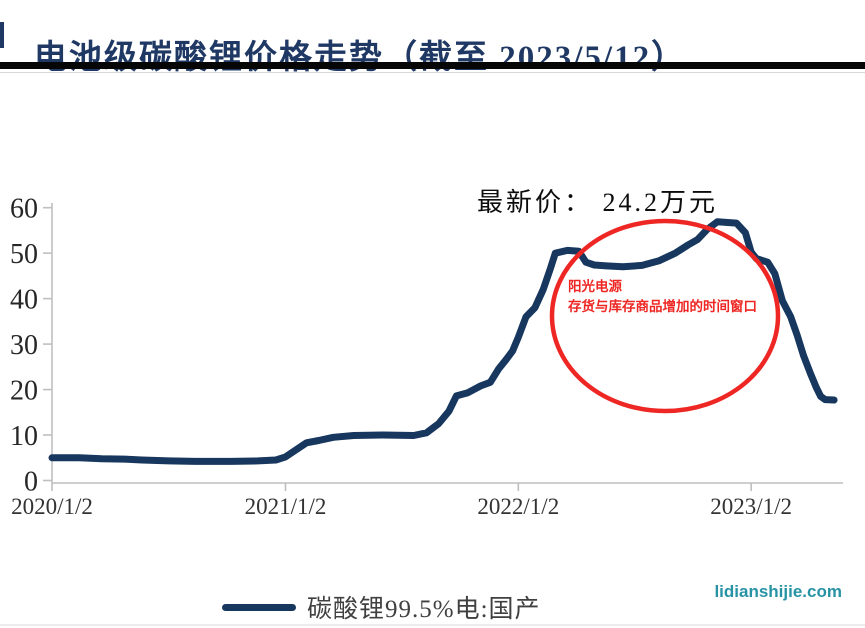  What do you see at coordinates (24, 391) in the screenshot?
I see `y-tick-label: 20` at bounding box center [24, 391].